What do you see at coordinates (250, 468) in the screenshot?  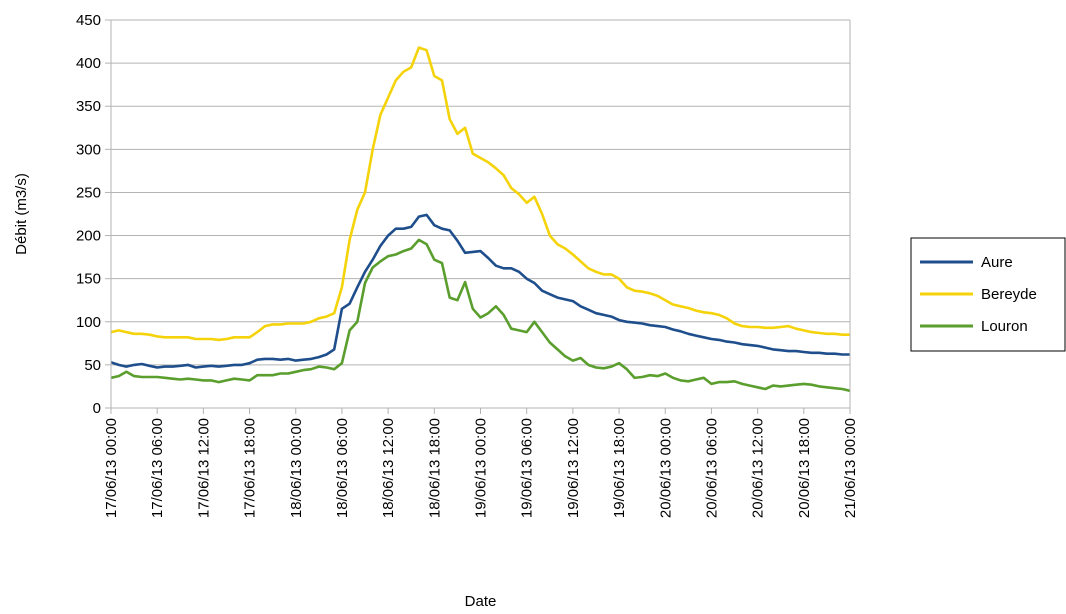 I see `x-tick-label: 17/06/13 18:00` at bounding box center [250, 468].